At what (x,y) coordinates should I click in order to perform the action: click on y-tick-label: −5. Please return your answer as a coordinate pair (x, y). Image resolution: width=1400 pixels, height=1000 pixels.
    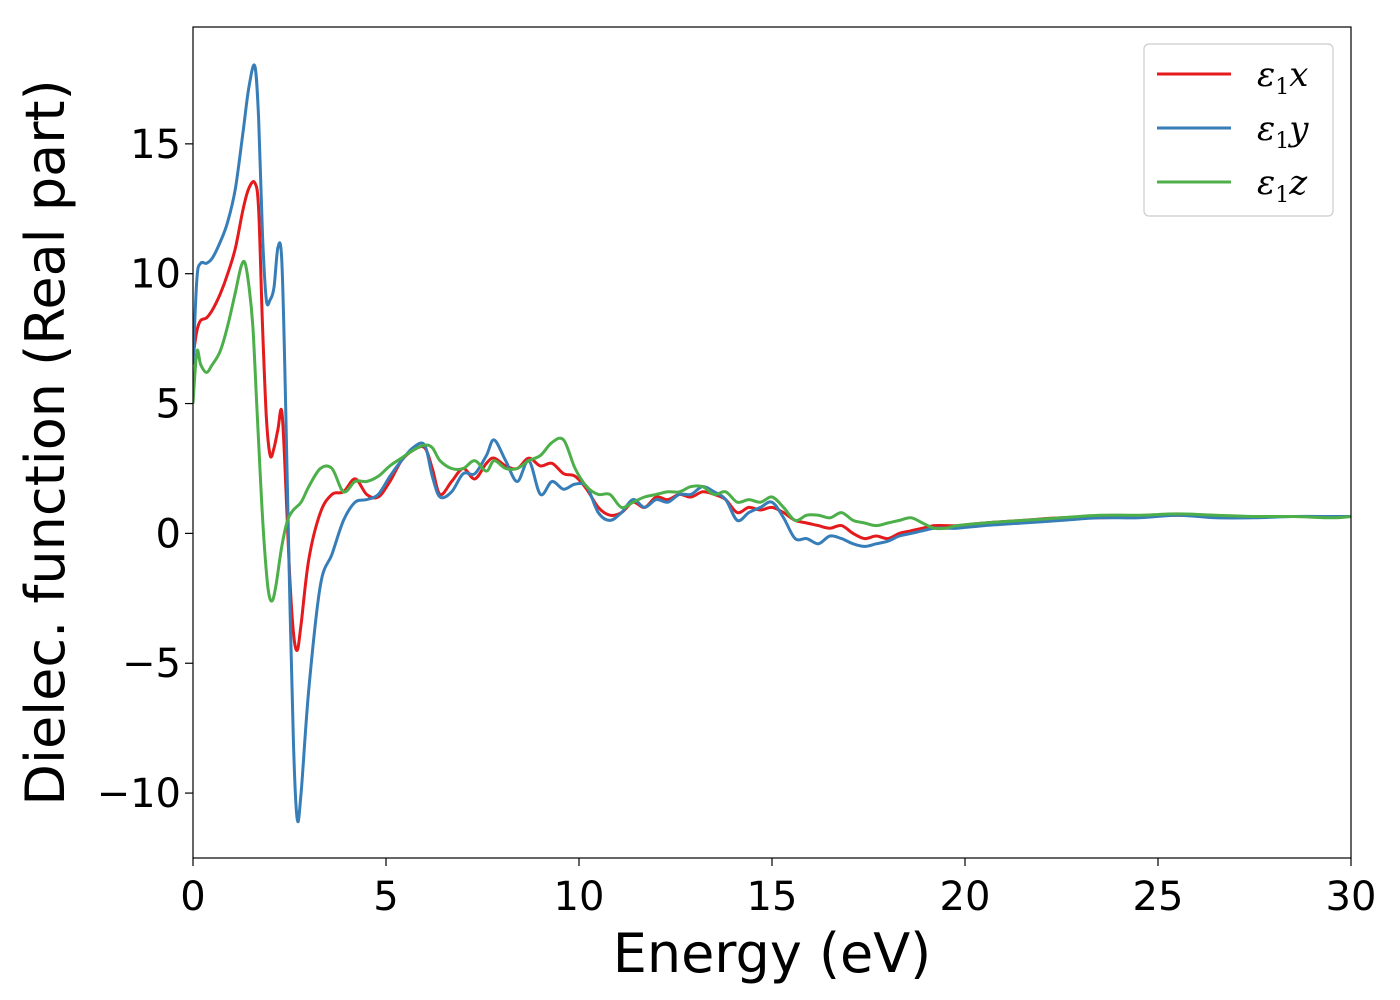
    Looking at the image, I should click on (151, 664).